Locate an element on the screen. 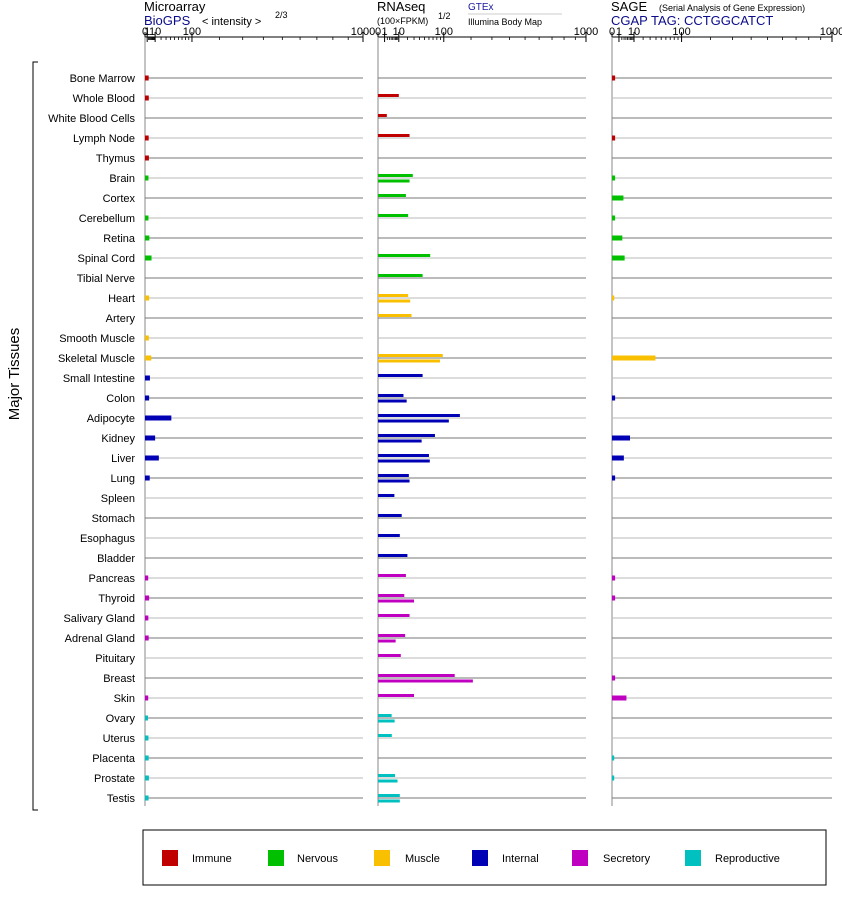 The height and width of the screenshot is (900, 842). tick-label-sage-1: 1 is located at coordinates (619, 32).